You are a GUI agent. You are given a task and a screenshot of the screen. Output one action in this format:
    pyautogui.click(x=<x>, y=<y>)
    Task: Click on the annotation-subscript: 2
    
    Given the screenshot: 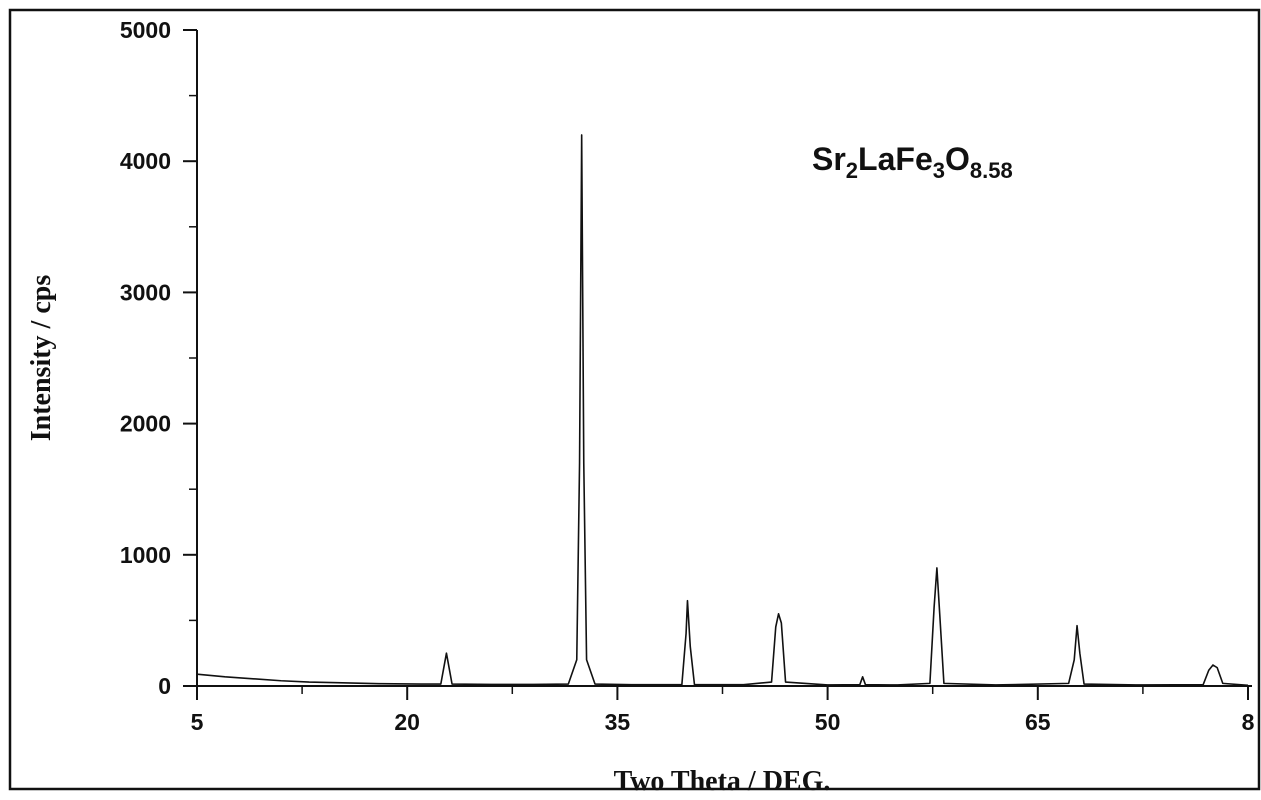 What is the action you would take?
    pyautogui.click(x=852, y=170)
    